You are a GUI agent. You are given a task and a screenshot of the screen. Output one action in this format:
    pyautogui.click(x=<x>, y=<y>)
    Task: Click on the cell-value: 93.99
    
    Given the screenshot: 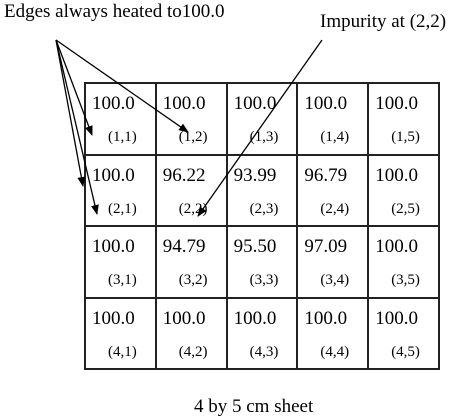 What is the action you would take?
    pyautogui.click(x=255, y=175)
    